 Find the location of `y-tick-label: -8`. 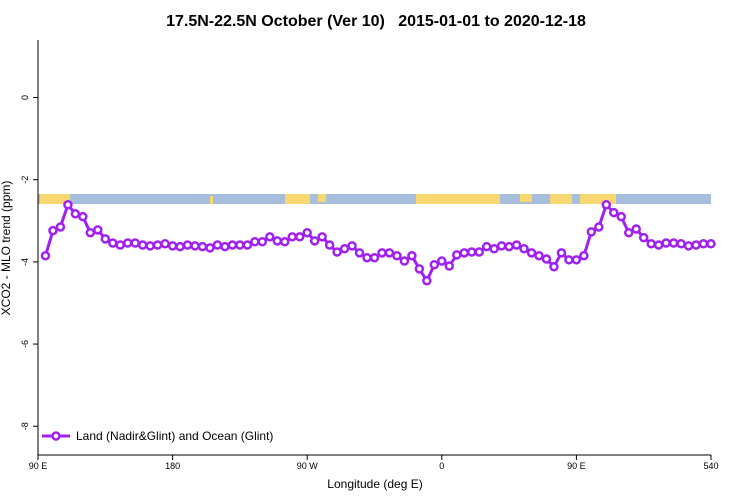

y-tick-label: -8 is located at coordinates (25, 426).